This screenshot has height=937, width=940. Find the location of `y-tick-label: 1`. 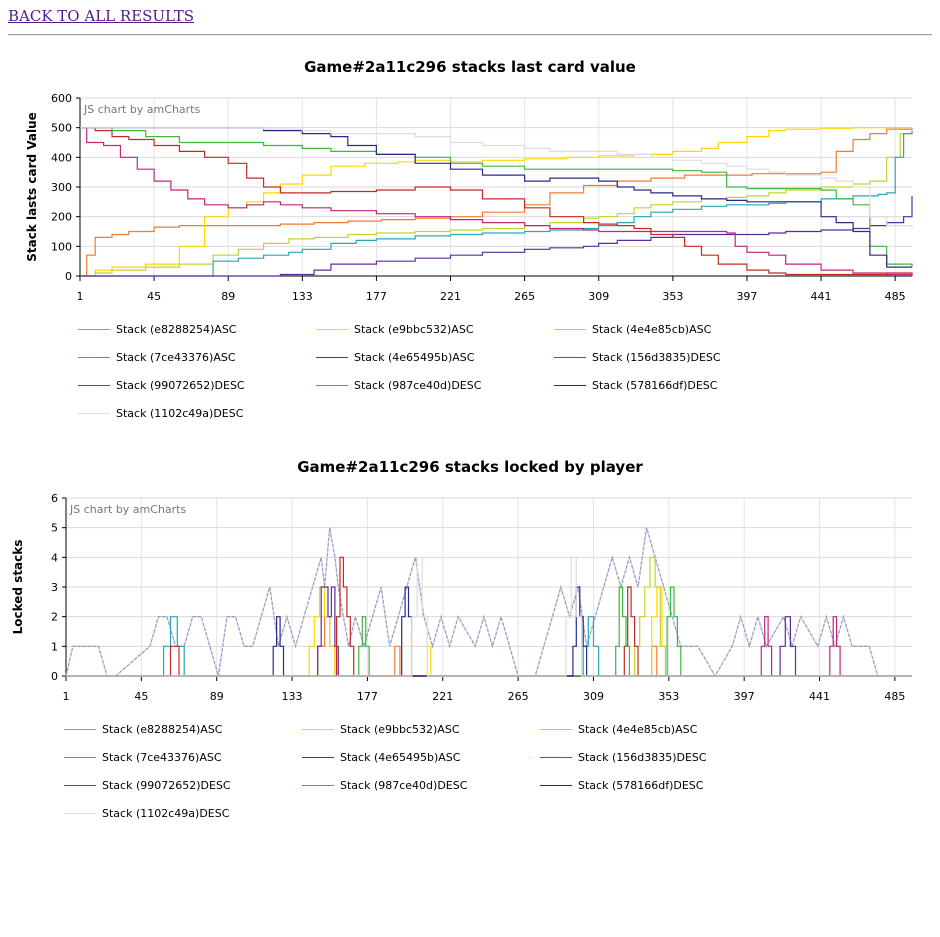

y-tick-label: 1 is located at coordinates (54, 646).